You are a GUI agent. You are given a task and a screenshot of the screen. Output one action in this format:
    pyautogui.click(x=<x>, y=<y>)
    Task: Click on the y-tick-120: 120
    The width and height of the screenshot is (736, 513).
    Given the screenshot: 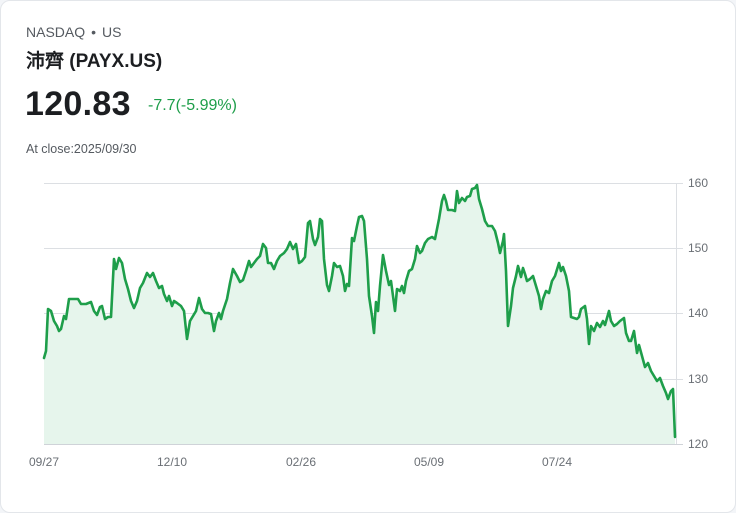 What is the action you would take?
    pyautogui.click(x=698, y=444)
    